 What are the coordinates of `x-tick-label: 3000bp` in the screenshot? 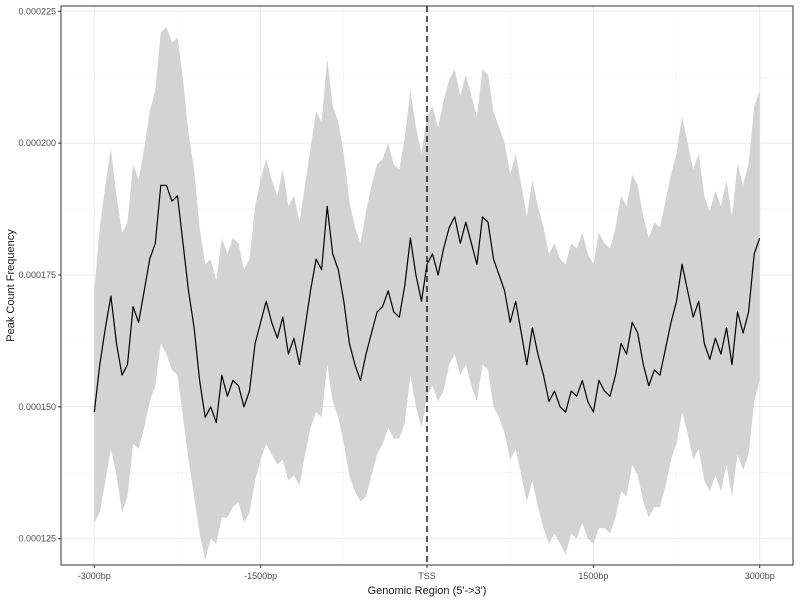 It's located at (760, 576).